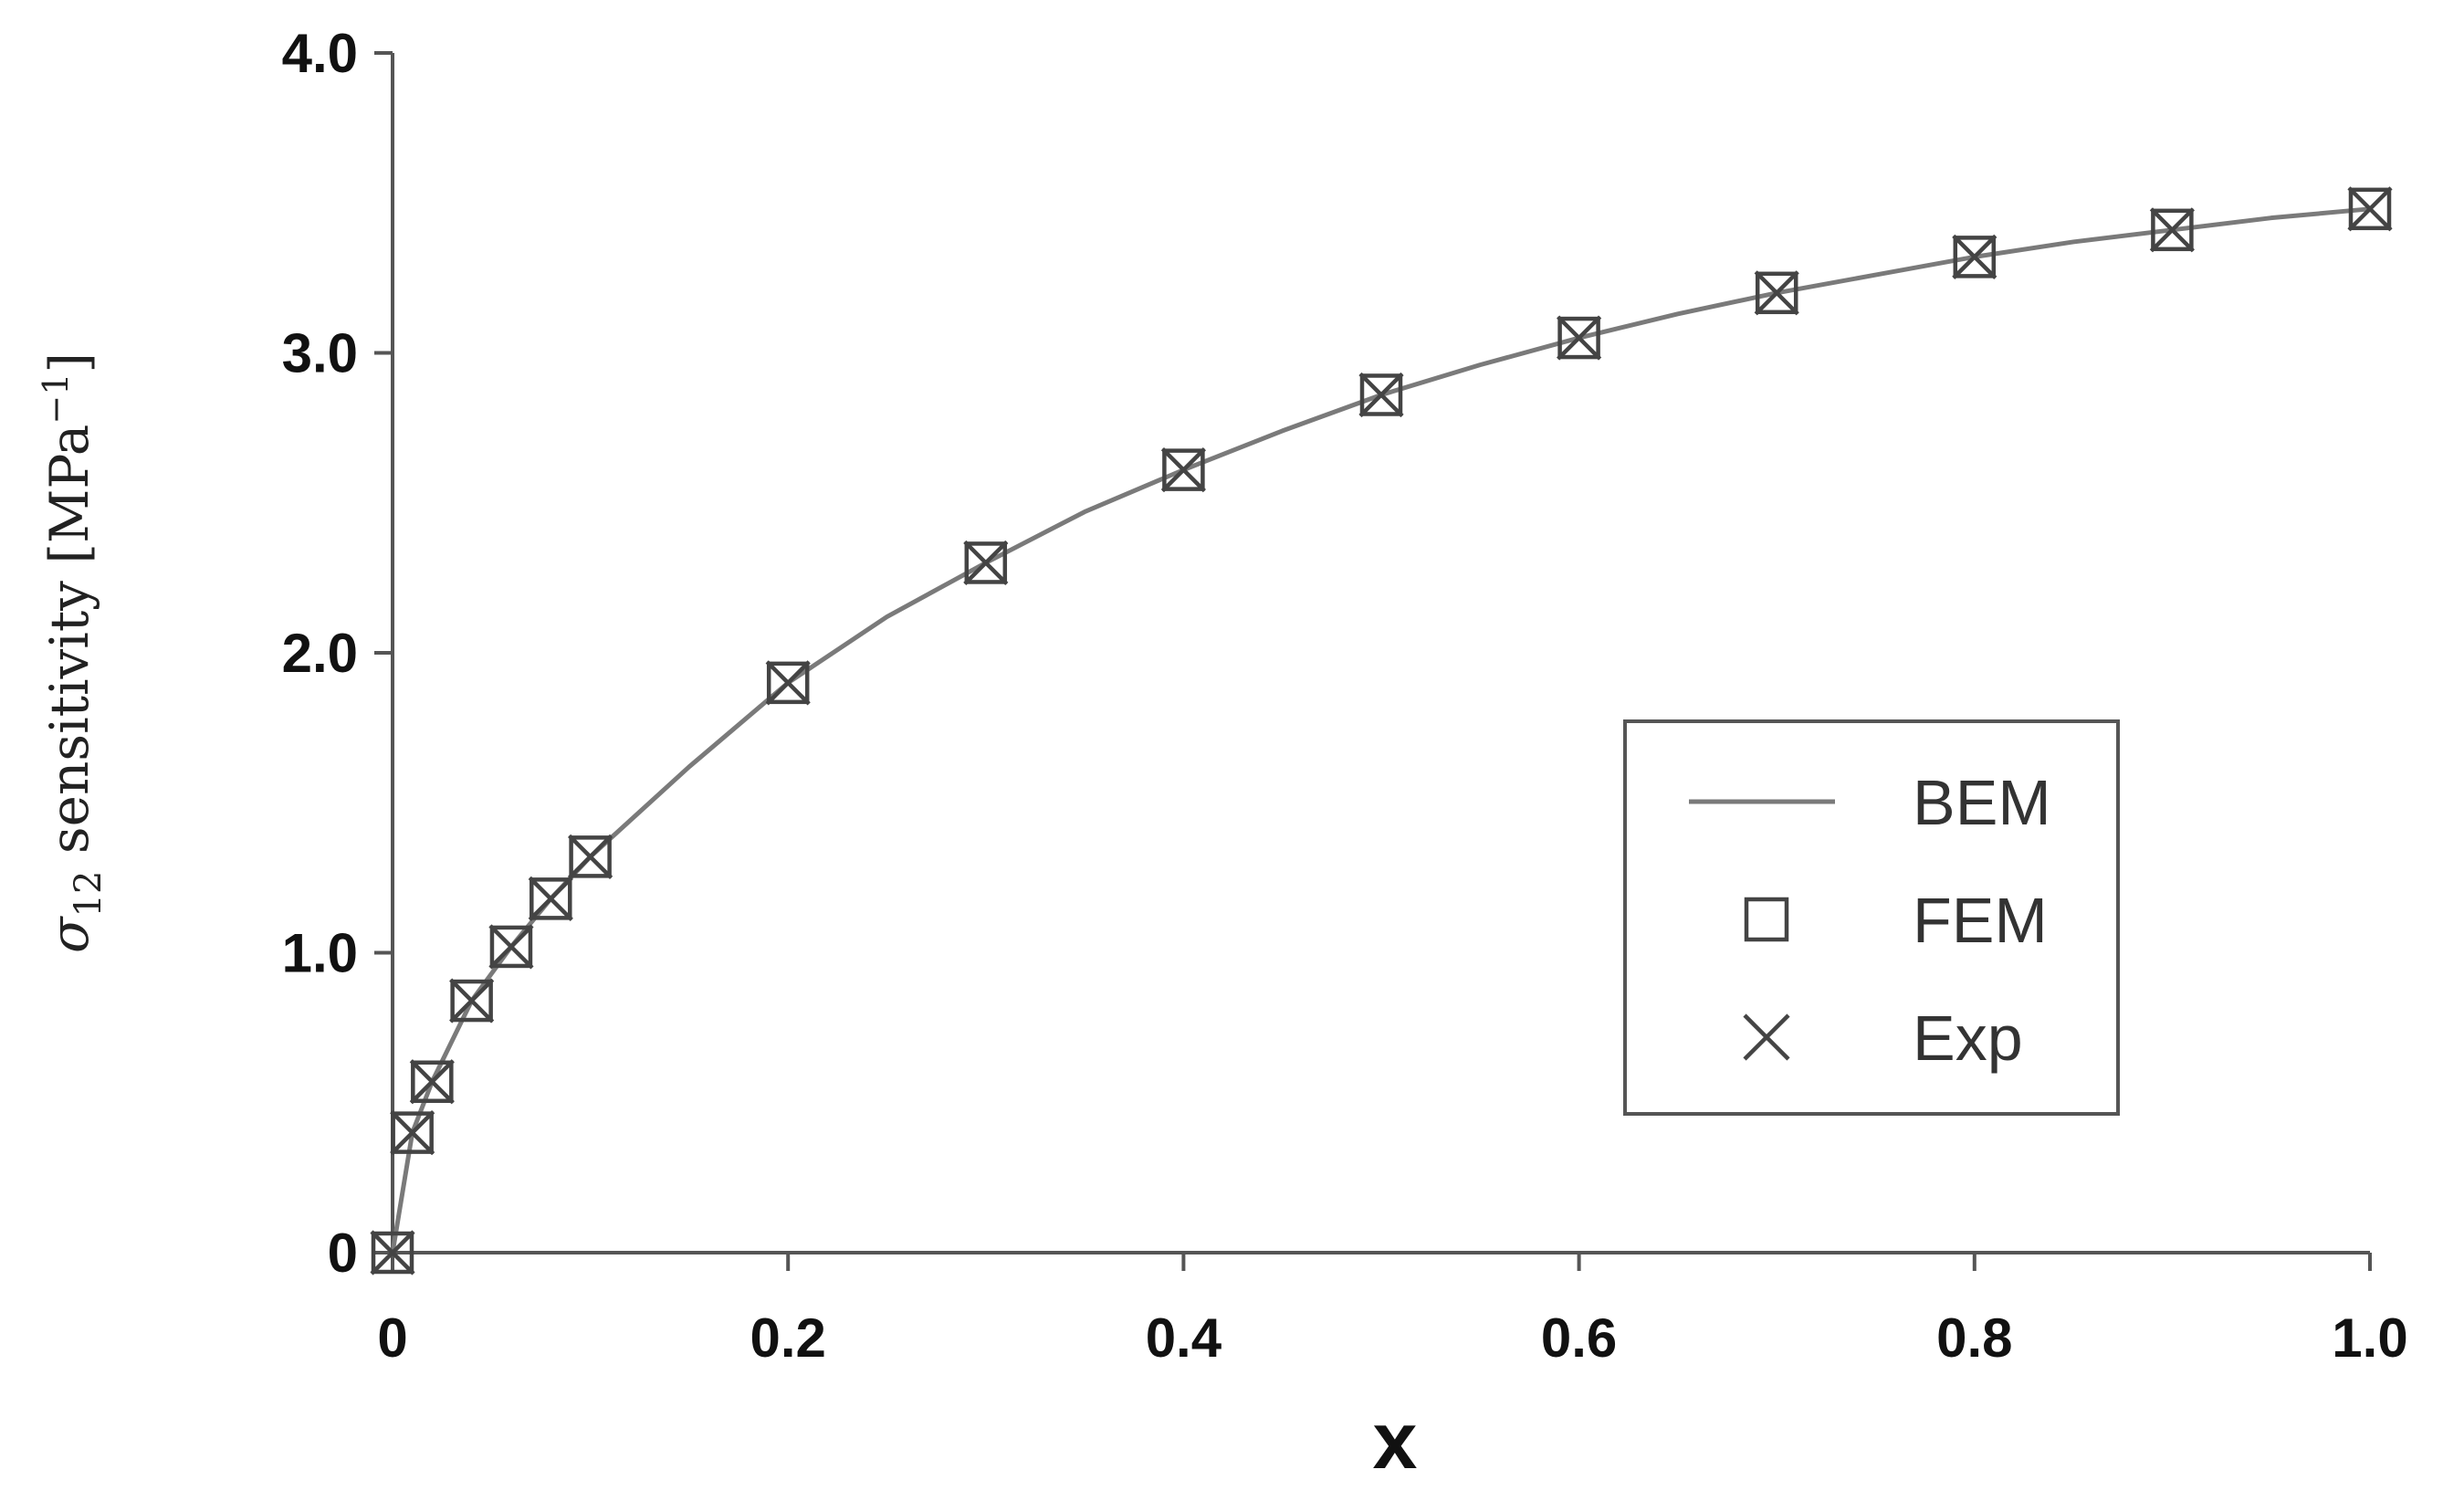 Image resolution: width=2464 pixels, height=1501 pixels. I want to click on y-tick-label: 0, so click(343, 1253).